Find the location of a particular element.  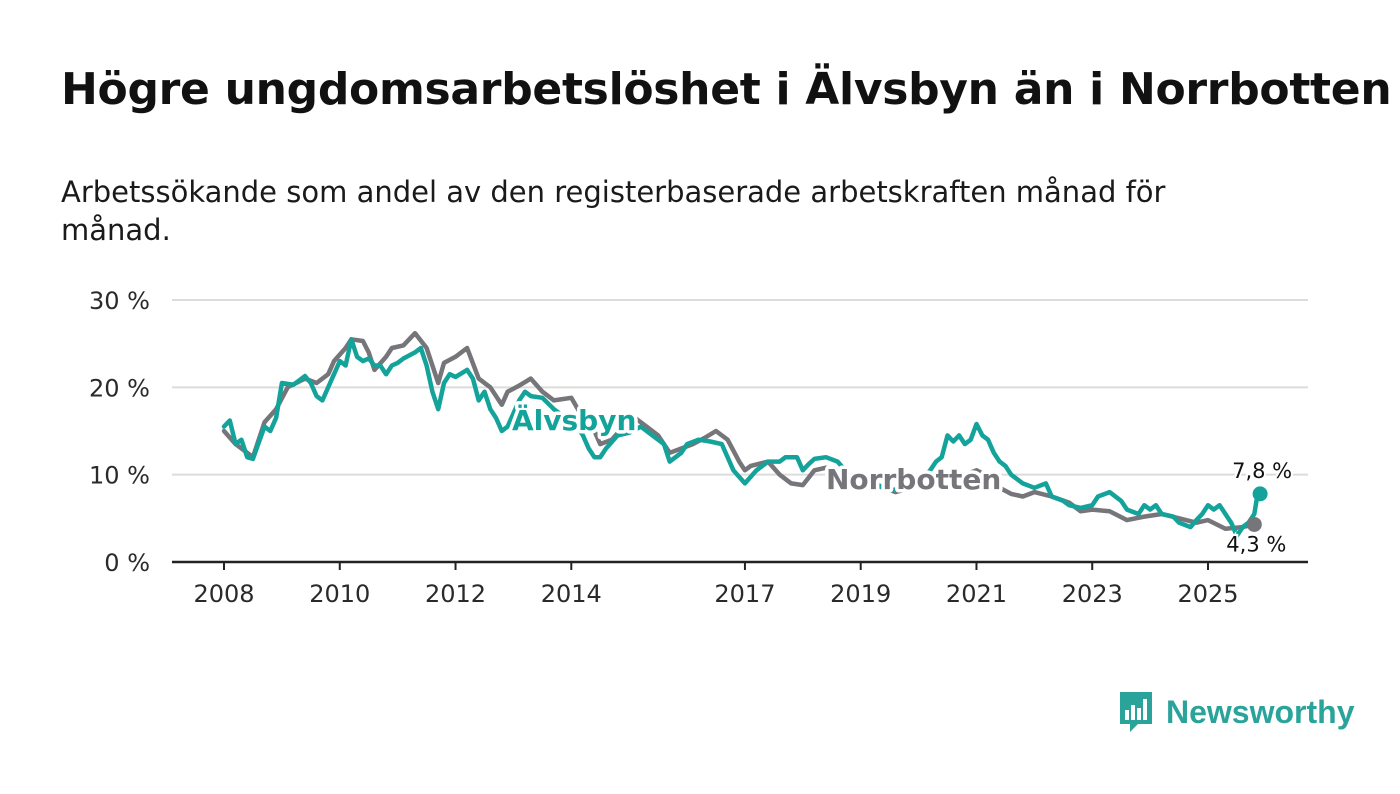

newsworthy-logo: Newsworthy is located at coordinates (1236, 712).